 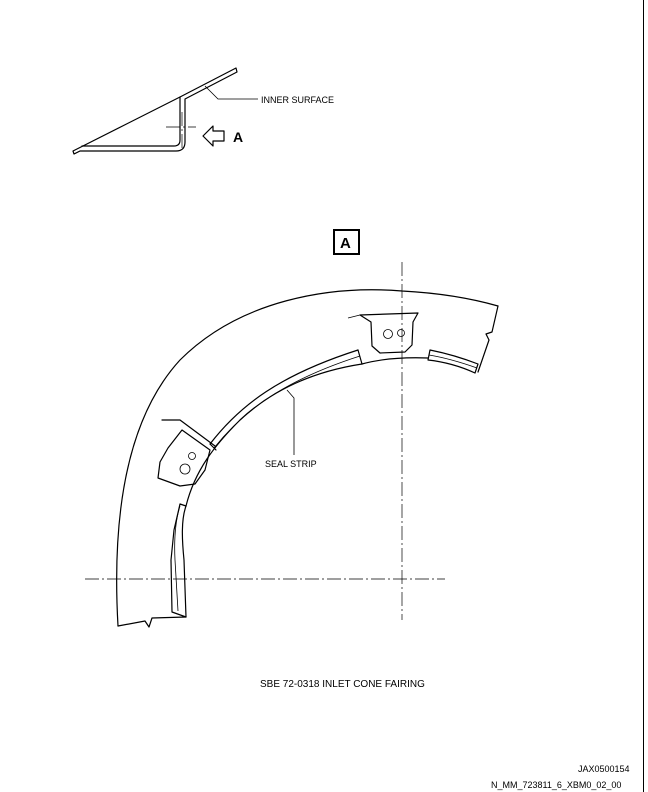 I want to click on view-a-arrow: A, so click(x=222, y=136).